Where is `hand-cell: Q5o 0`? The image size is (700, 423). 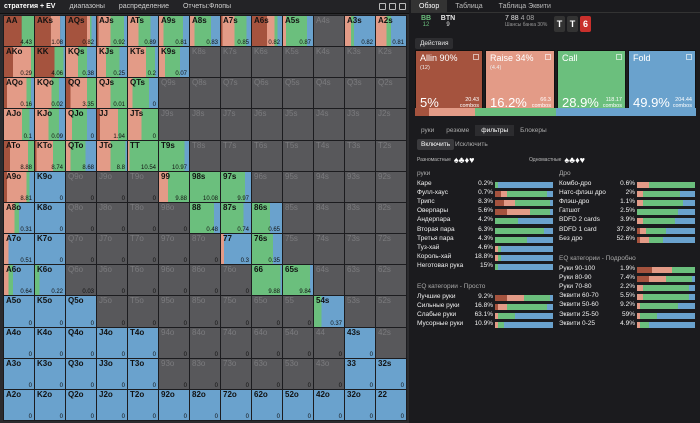 hand-cell: Q5o 0 is located at coordinates (81, 311).